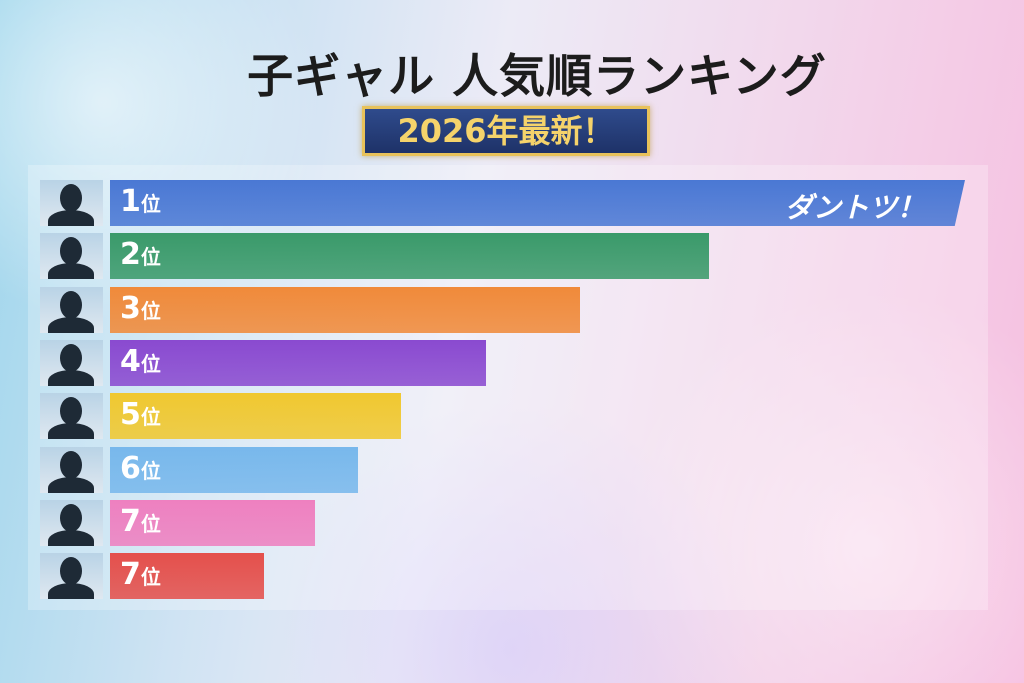 This screenshot has height=683, width=1024. What do you see at coordinates (140, 415) in the screenshot?
I see `rank-label: 5位` at bounding box center [140, 415].